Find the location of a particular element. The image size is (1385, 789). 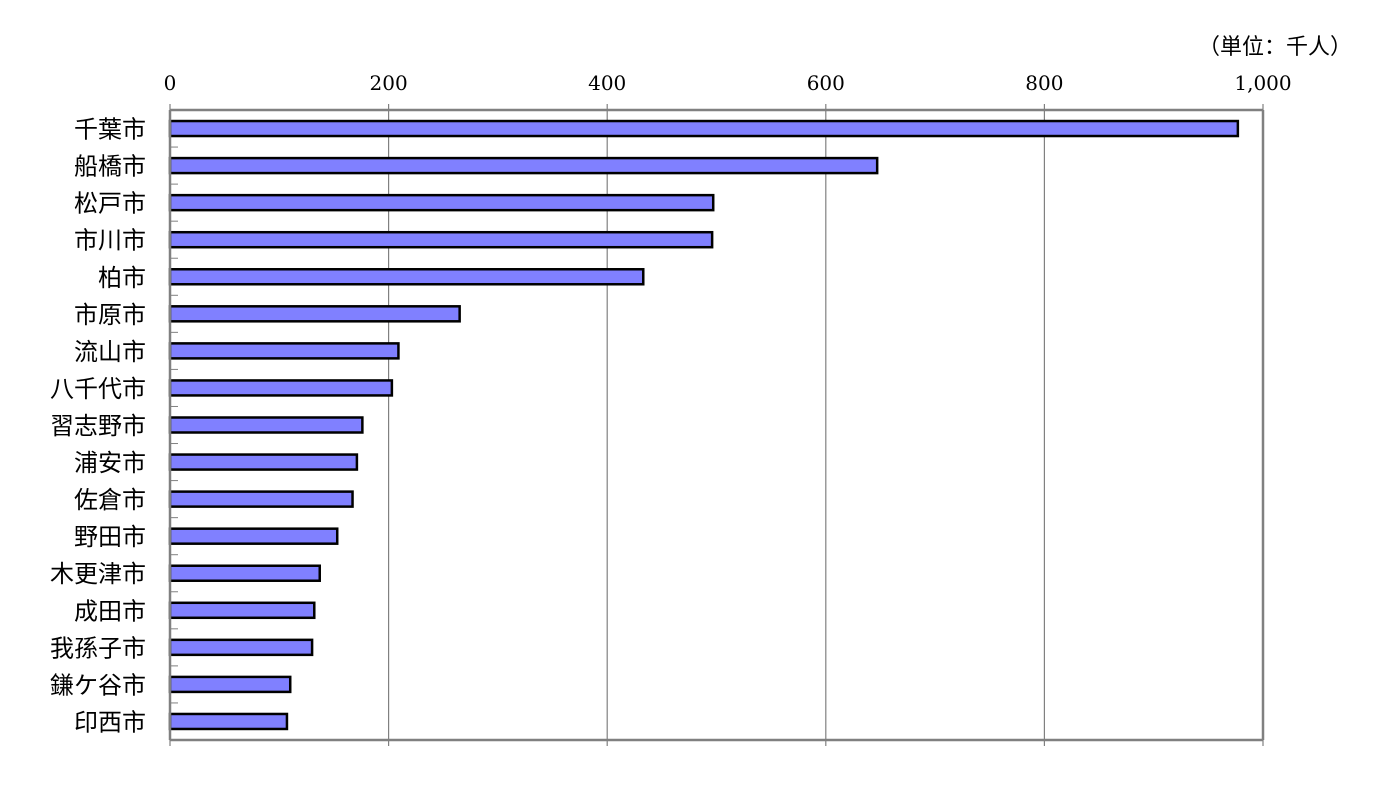

category-label: 市原市 is located at coordinates (110, 315).